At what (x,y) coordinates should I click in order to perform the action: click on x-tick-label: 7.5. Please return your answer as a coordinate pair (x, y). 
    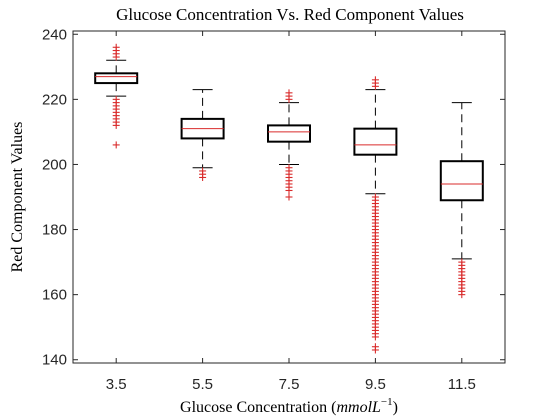
    Looking at the image, I should click on (289, 384).